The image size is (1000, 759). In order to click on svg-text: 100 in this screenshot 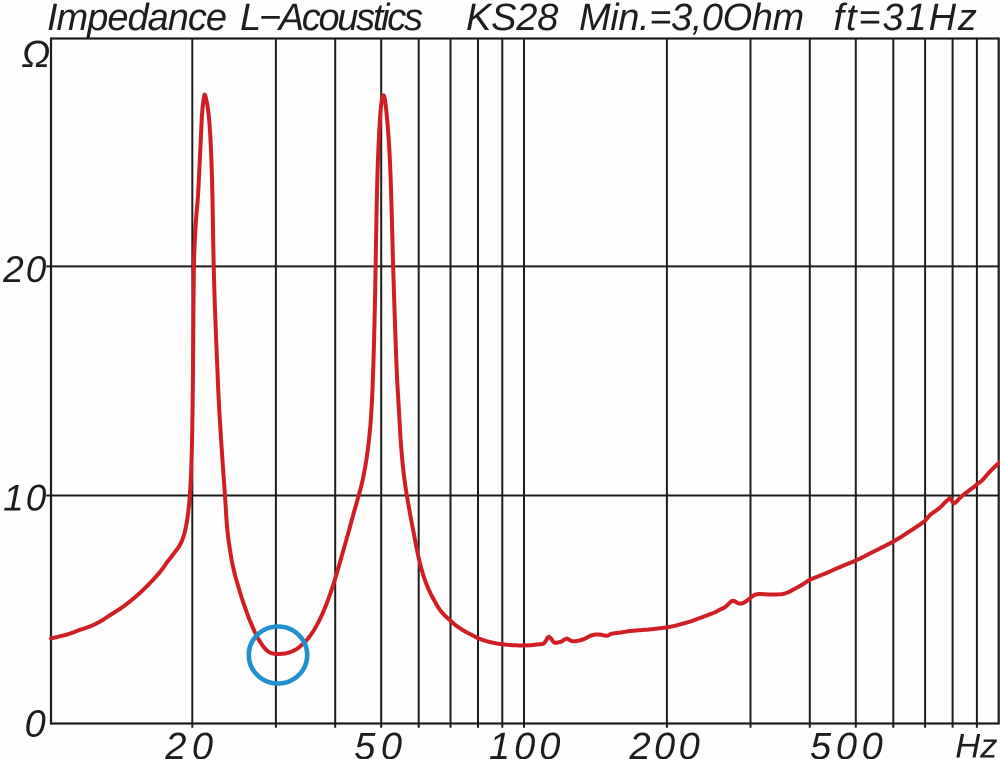, I will do `click(526, 742)`.